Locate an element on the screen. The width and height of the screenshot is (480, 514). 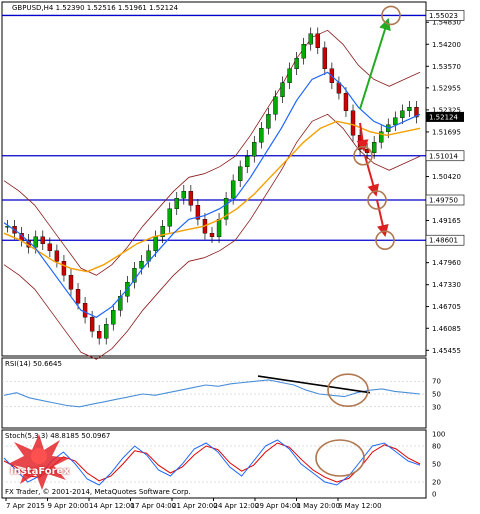
level-label: 1.48601 is located at coordinates (443, 241).